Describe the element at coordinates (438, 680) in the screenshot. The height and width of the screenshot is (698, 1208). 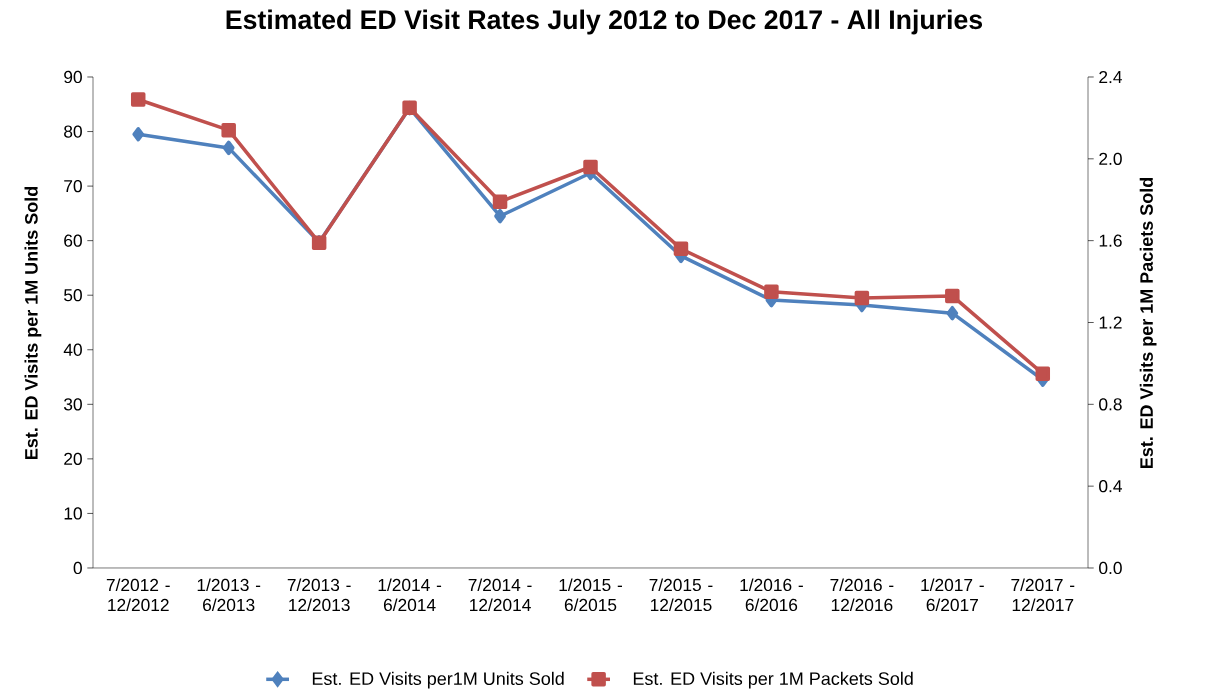
I see `legend-label: Est. ED Visits per1M Units Sold` at that location.